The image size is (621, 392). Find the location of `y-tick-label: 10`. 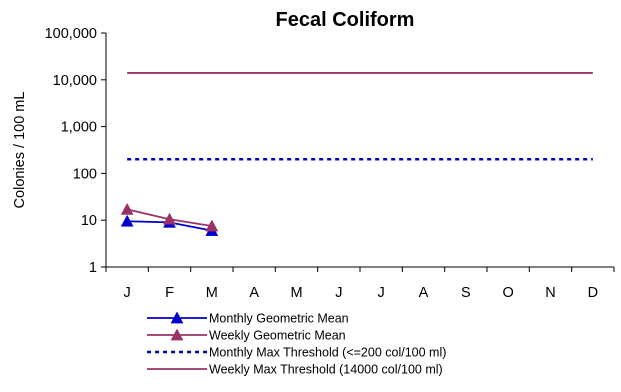

y-tick-label: 10 is located at coordinates (89, 221).